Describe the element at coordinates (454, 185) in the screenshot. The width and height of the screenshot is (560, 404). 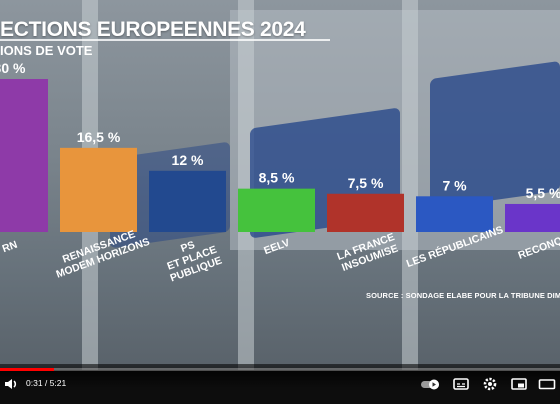
I see `bar-value-label-5: 7 %` at that location.